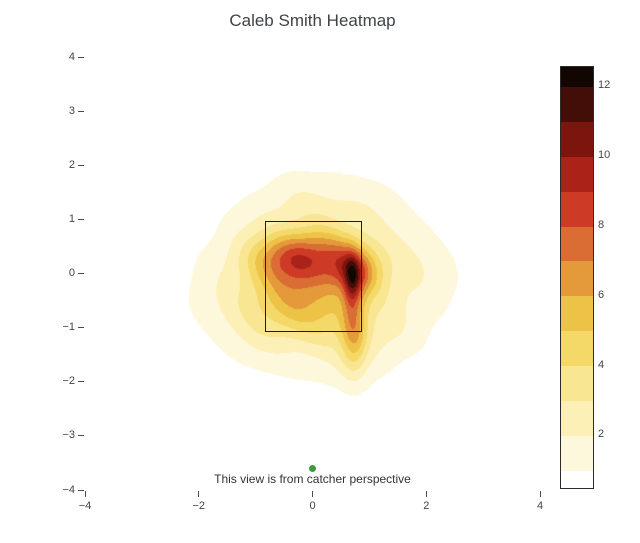  I want to click on y-tick-label: −3, so click(68, 435).